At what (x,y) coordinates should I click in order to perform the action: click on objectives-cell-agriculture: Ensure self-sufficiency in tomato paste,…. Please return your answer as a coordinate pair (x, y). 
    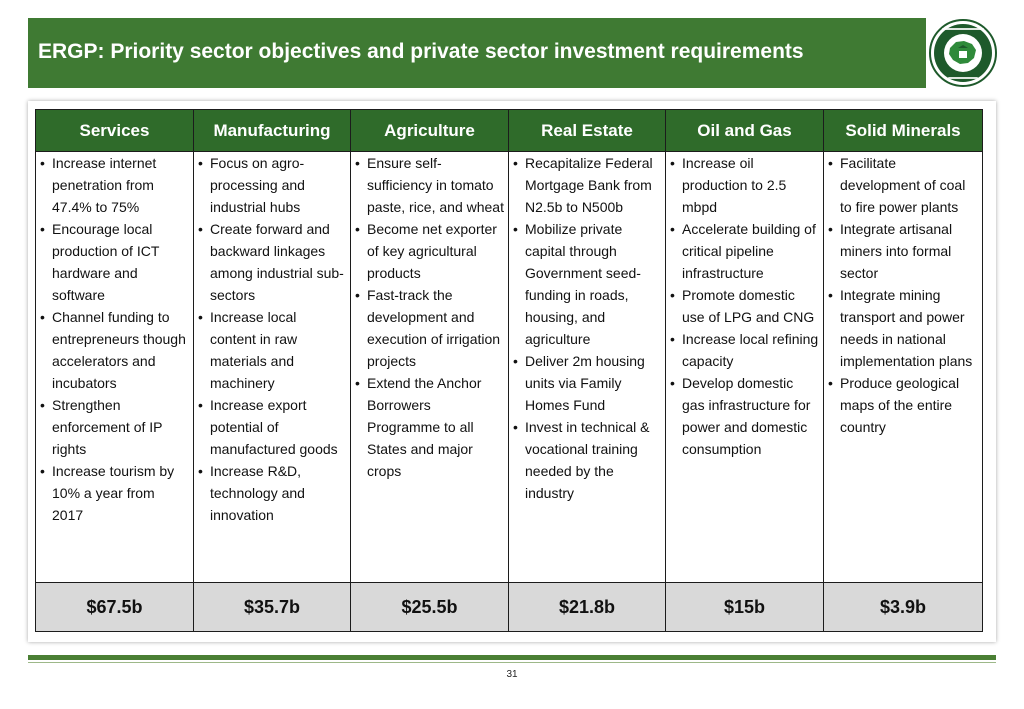
    Looking at the image, I should click on (429, 367).